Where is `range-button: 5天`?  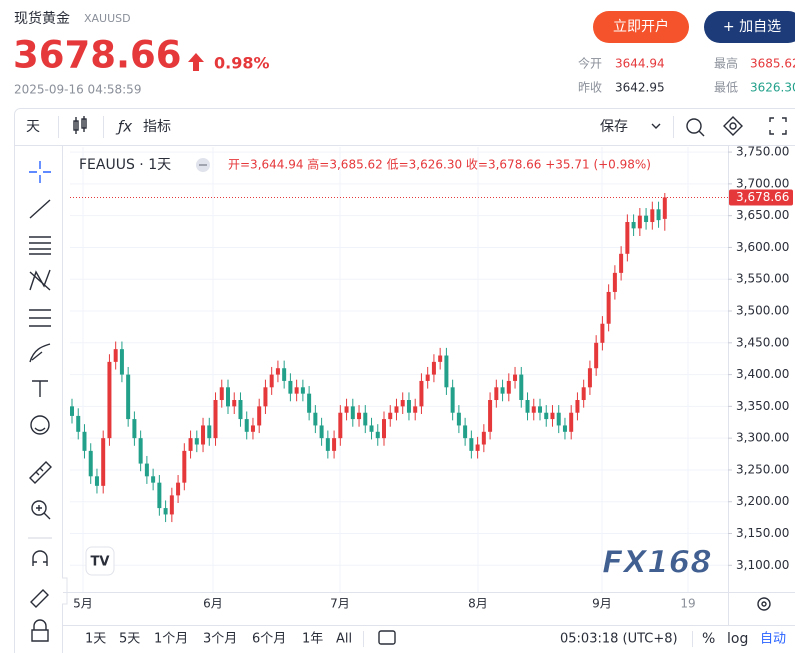 range-button: 5天 is located at coordinates (129, 639).